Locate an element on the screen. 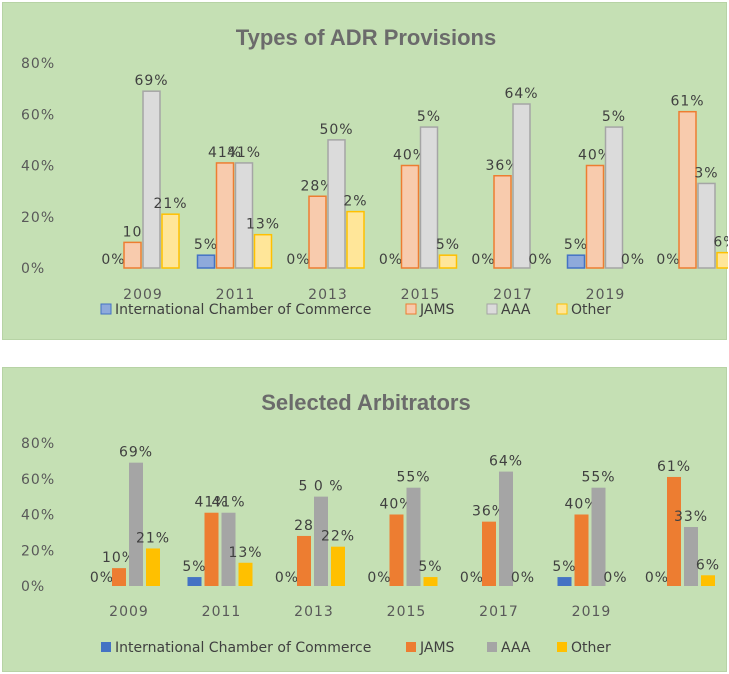 This screenshot has height=674, width=729. x-tick-label: 2017 is located at coordinates (513, 295).